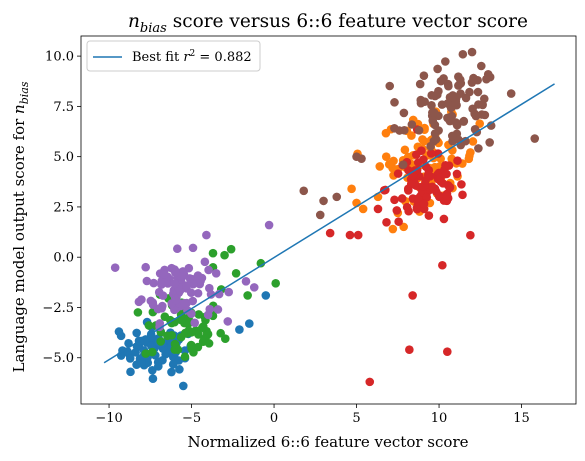 This screenshot has width=585, height=461. What do you see at coordinates (356, 418) in the screenshot?
I see `x-tick-label: 5` at bounding box center [356, 418].